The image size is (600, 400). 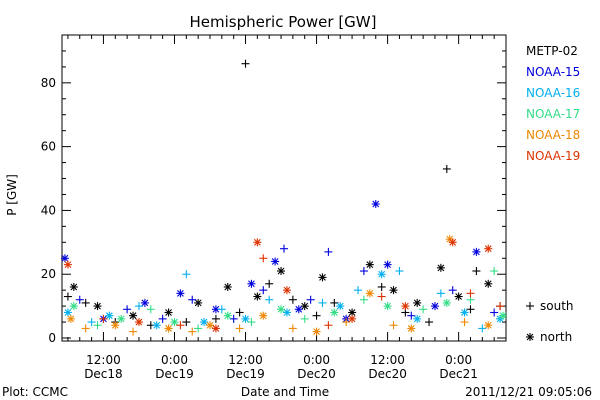 What do you see at coordinates (48, 210) in the screenshot?
I see `y-tick-label: 40` at bounding box center [48, 210].